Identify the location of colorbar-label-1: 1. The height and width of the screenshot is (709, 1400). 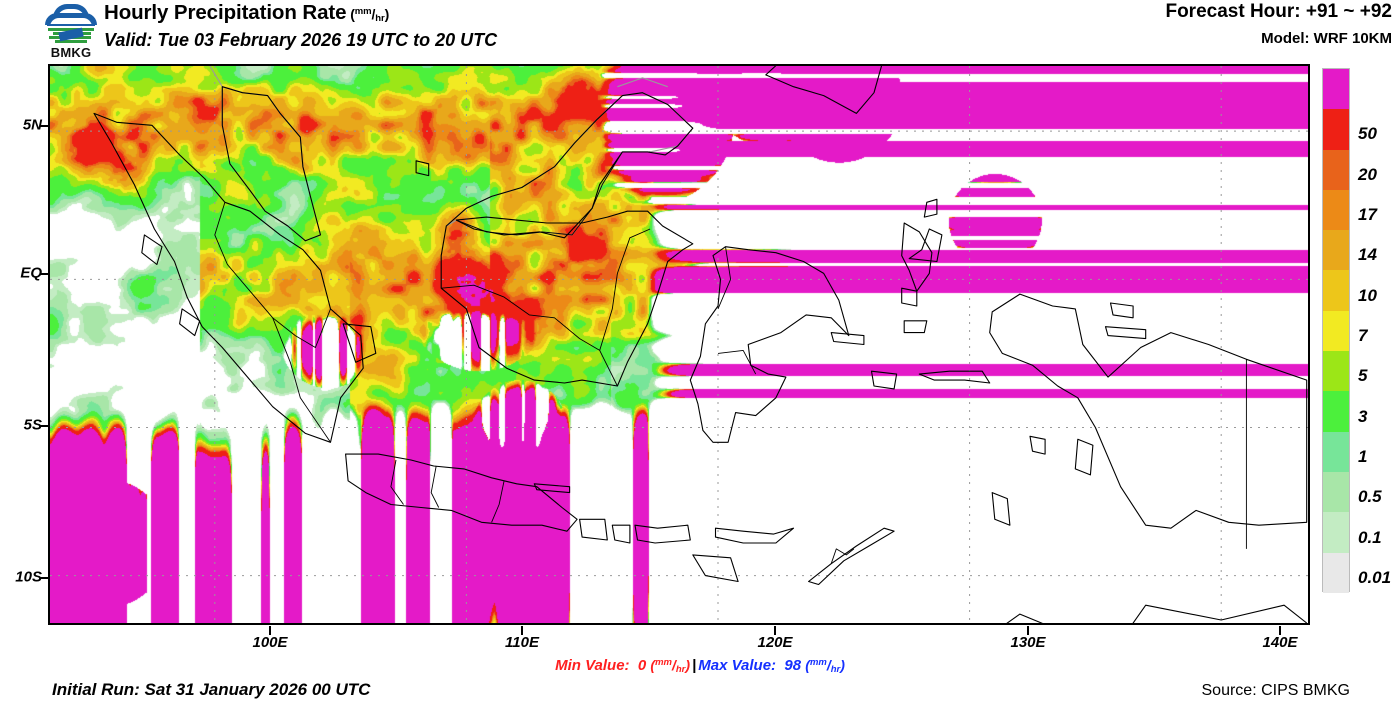
(1363, 456).